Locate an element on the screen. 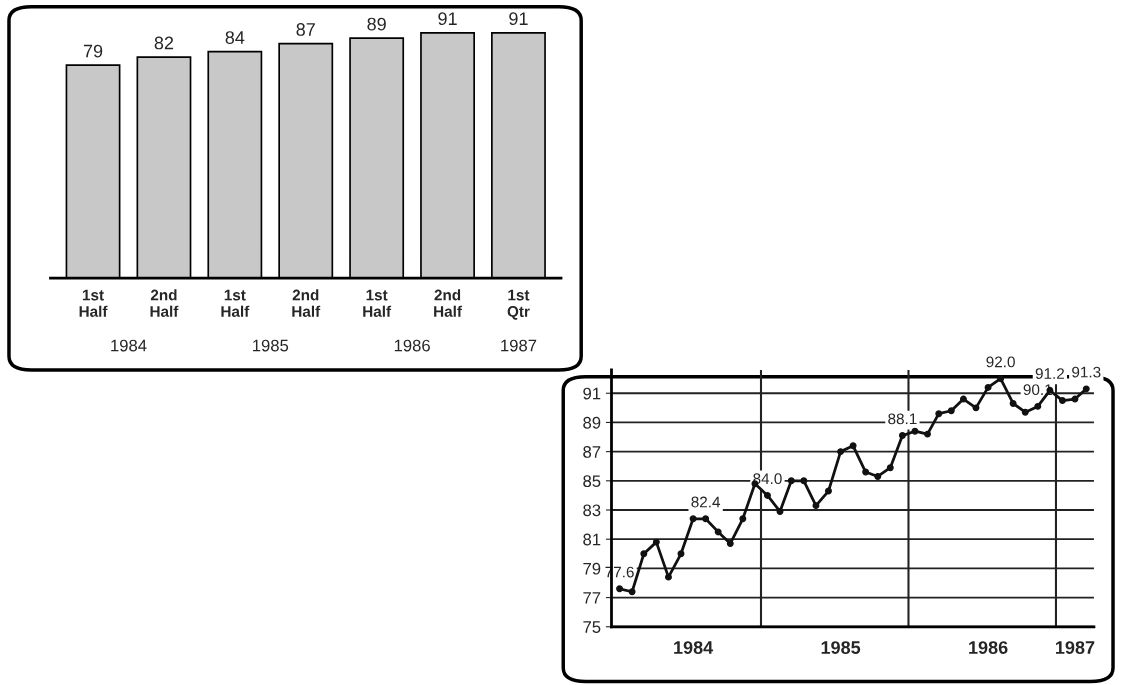 This screenshot has height=685, width=1122. annotation: 82.4 is located at coordinates (706, 502).